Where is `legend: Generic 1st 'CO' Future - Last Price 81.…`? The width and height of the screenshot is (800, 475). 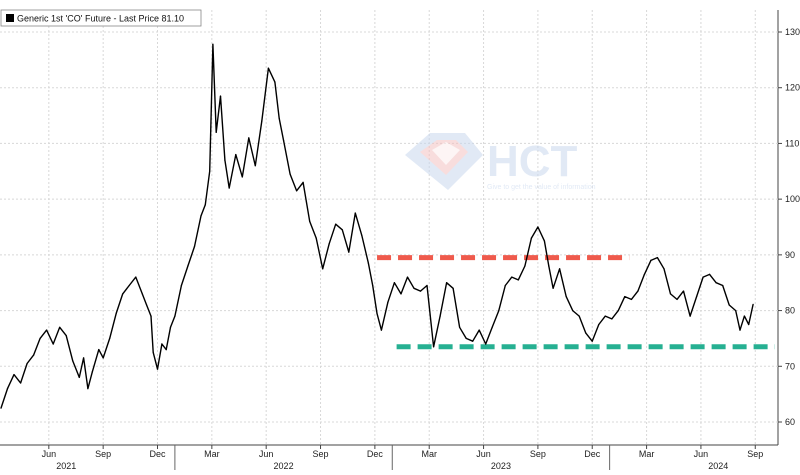
legend: Generic 1st 'CO' Future - Last Price 81.… is located at coordinates (101, 18).